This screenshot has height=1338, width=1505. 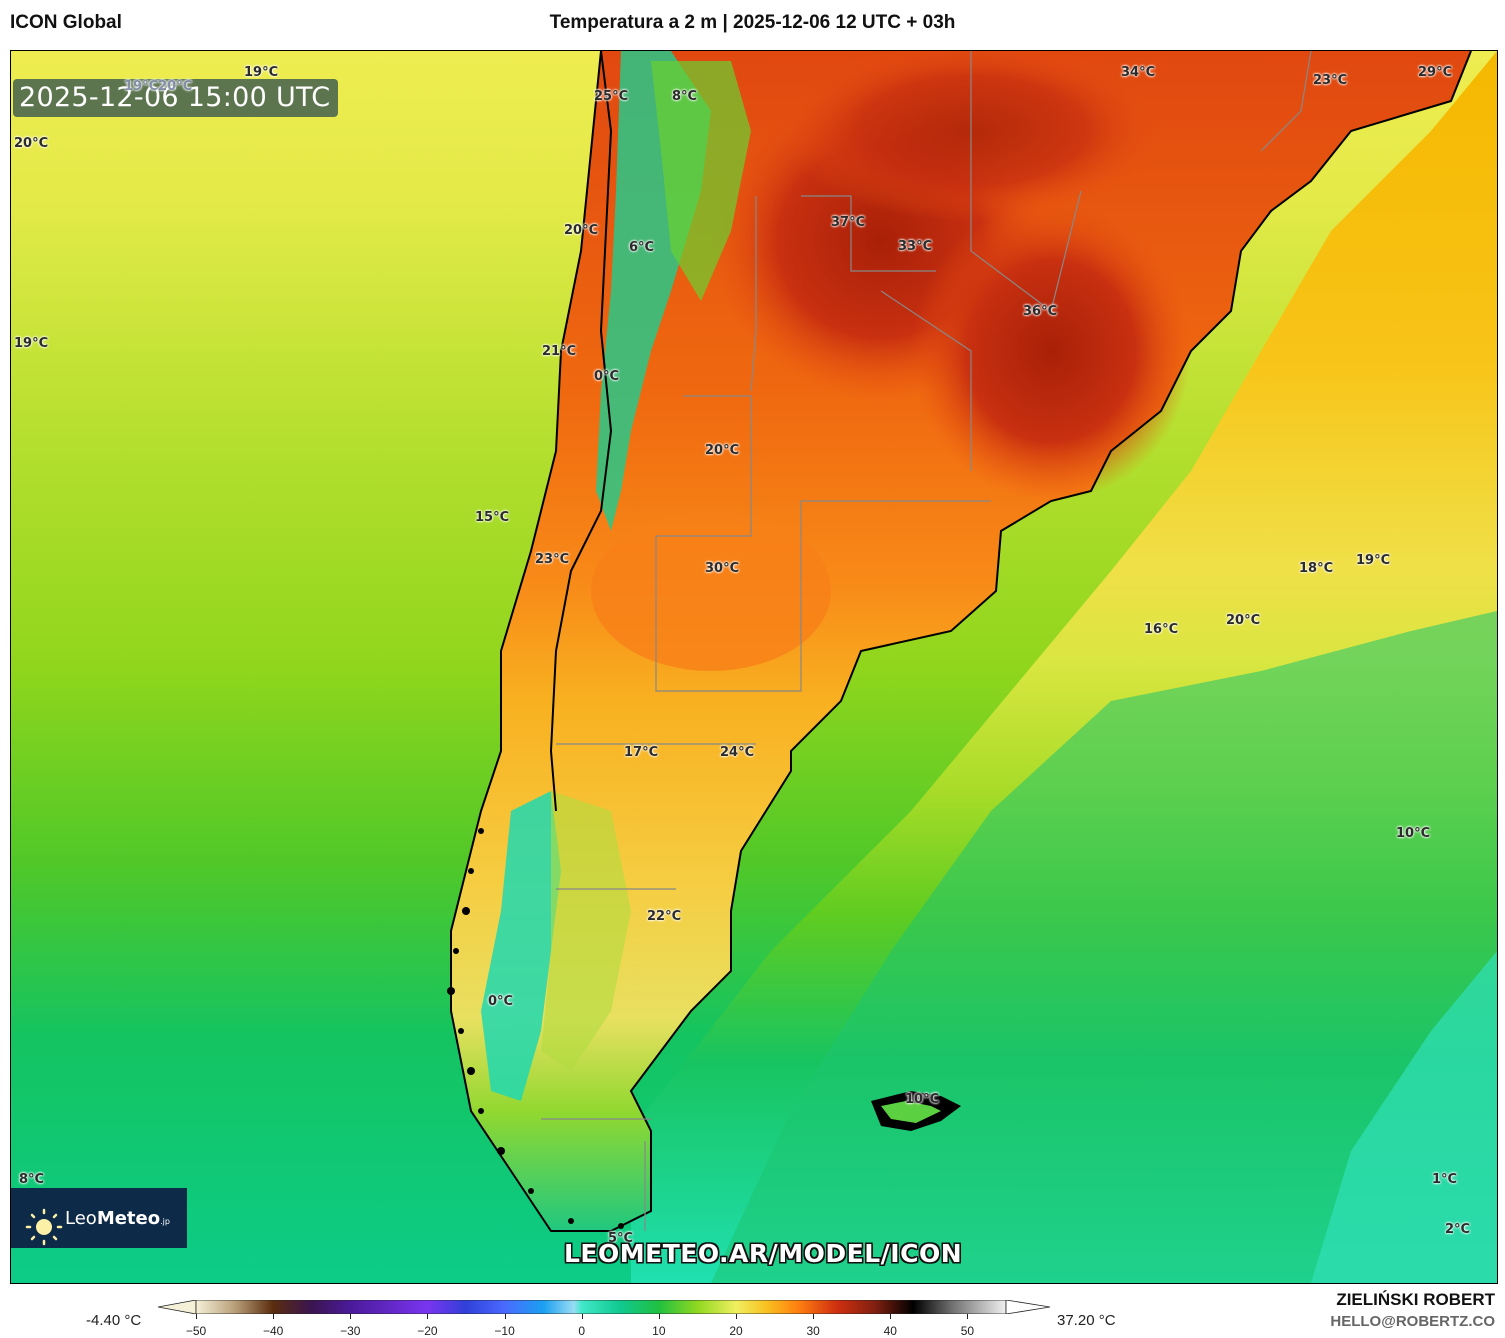 What do you see at coordinates (967, 1331) in the screenshot?
I see `colorbar-tick-label: 50` at bounding box center [967, 1331].